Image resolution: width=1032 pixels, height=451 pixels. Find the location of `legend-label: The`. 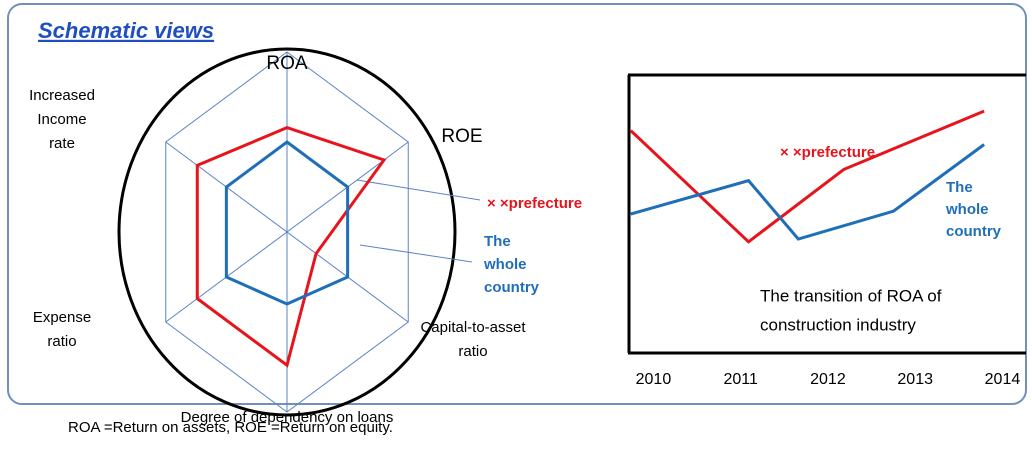

legend-label: The is located at coordinates (497, 241).